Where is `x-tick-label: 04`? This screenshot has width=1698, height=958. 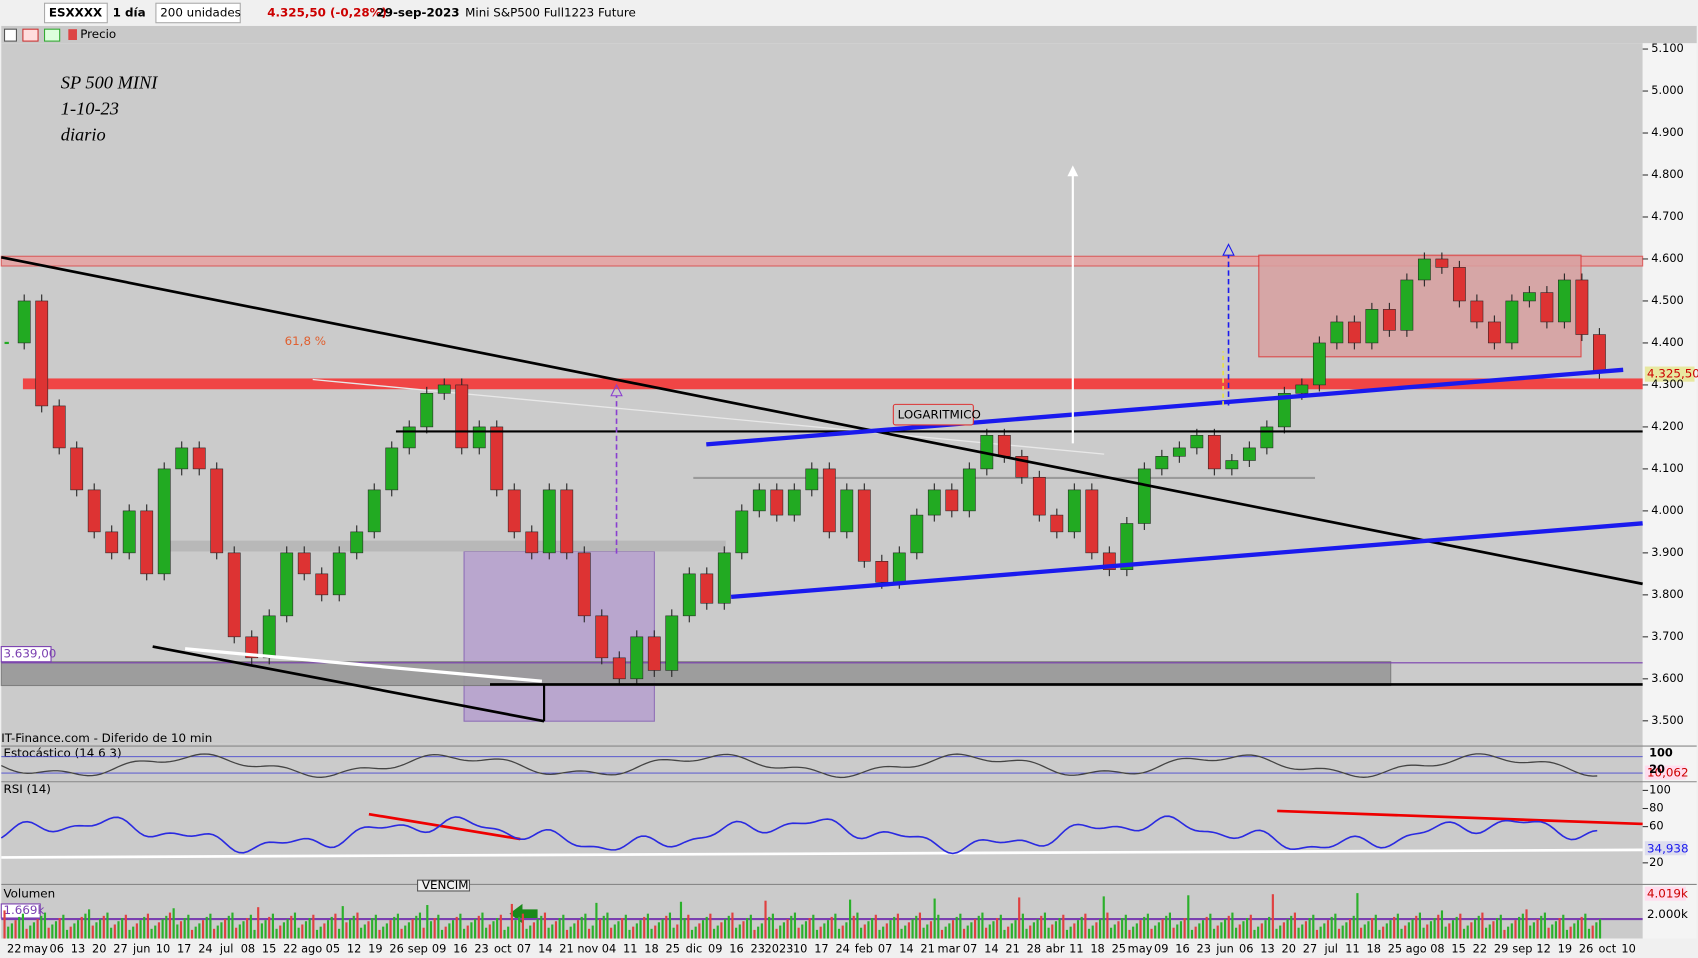 x-tick-label: 04 is located at coordinates (609, 948).